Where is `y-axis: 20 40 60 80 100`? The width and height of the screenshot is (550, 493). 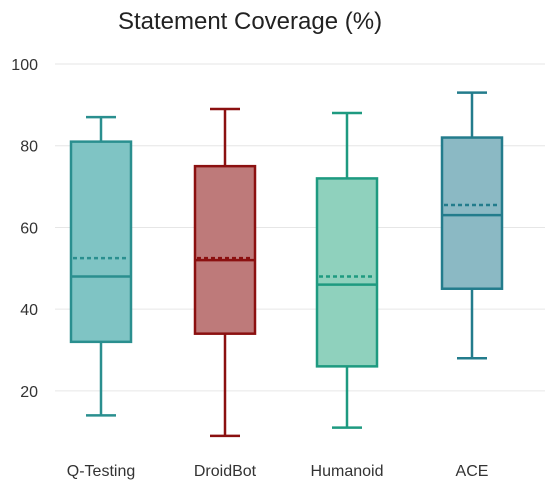
y-axis: 20 40 60 80 100 is located at coordinates (24, 229).